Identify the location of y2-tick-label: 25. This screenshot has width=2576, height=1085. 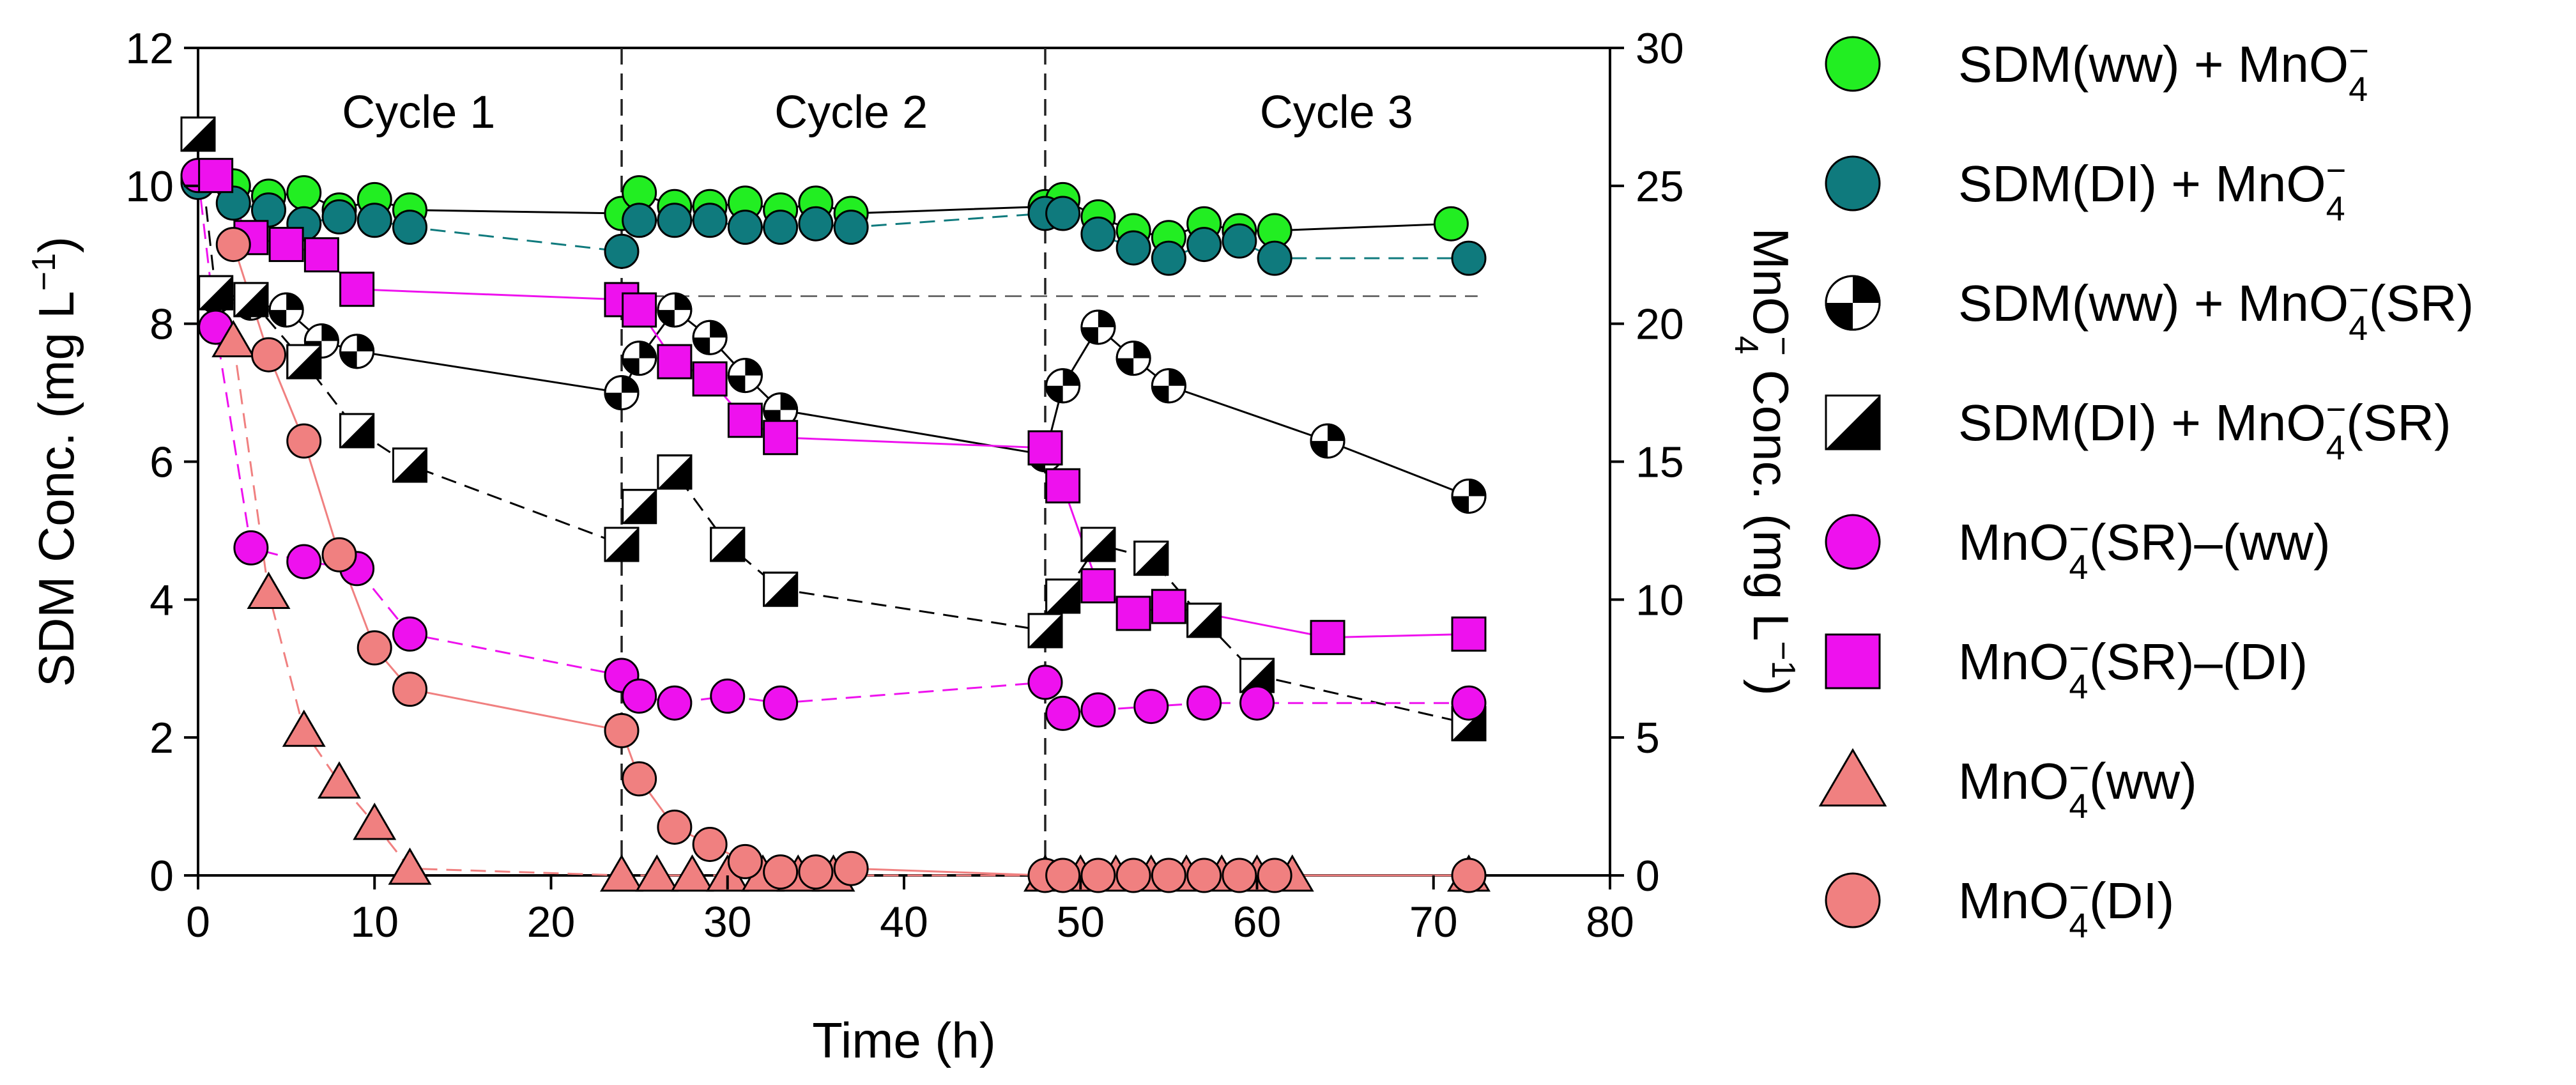
(1660, 186).